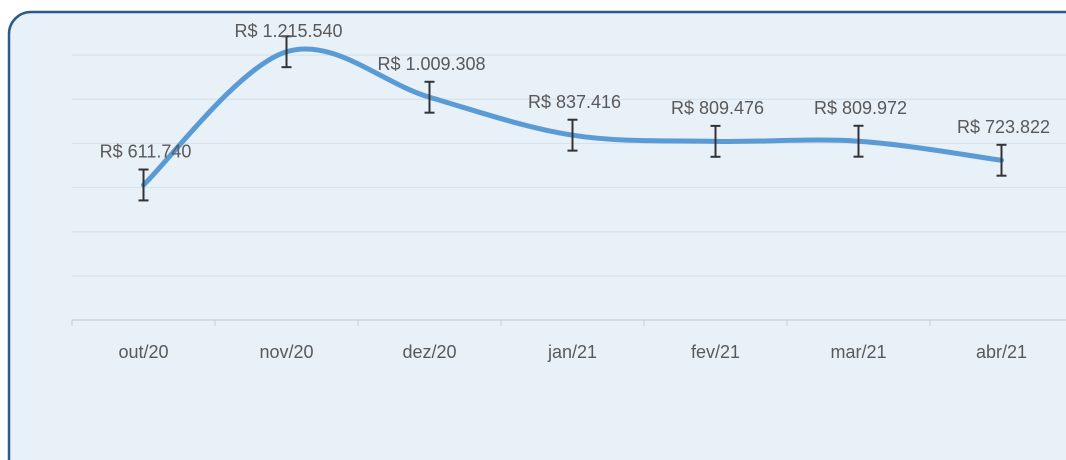  Describe the element at coordinates (146, 152) in the screenshot. I see `data-label: R$ 611.740` at that location.